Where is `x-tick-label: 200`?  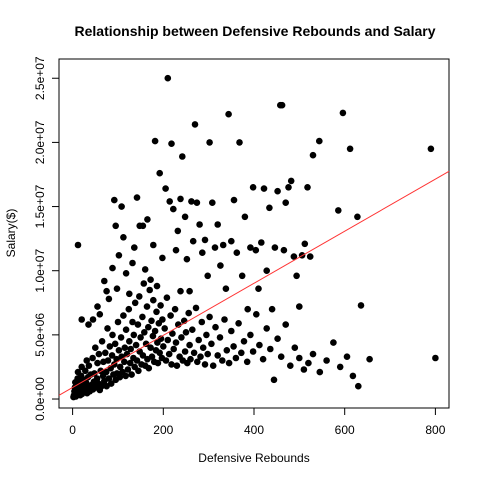
x-tick-label: 200 is located at coordinates (163, 430).